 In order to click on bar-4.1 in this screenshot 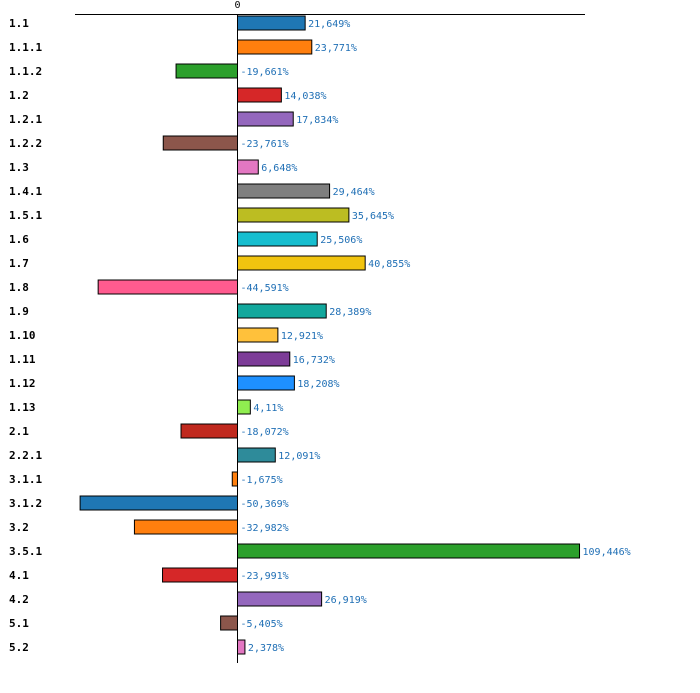, I will do `click(200, 575)`.